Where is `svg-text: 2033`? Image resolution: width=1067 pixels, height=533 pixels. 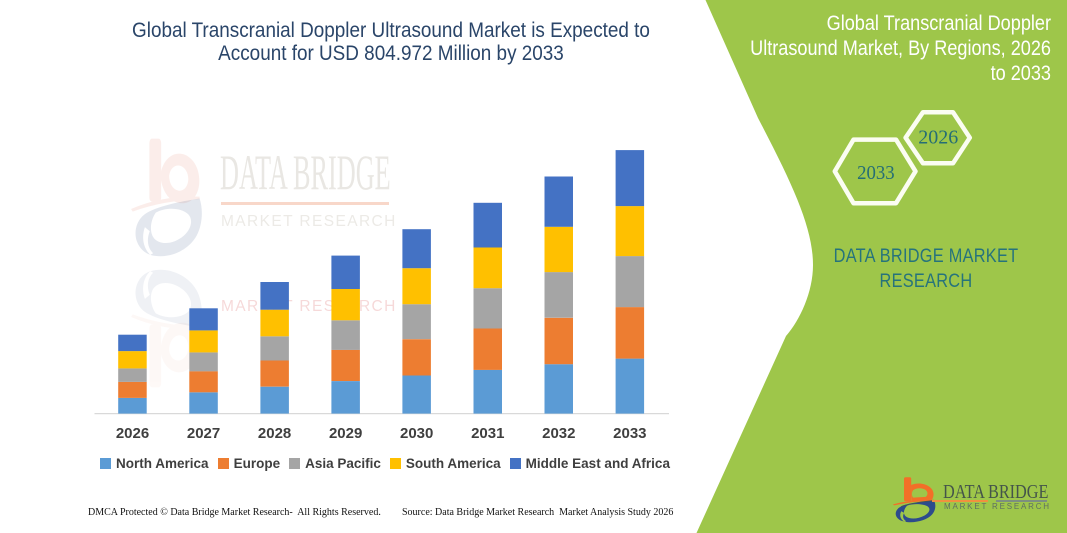
svg-text: 2033 is located at coordinates (876, 173).